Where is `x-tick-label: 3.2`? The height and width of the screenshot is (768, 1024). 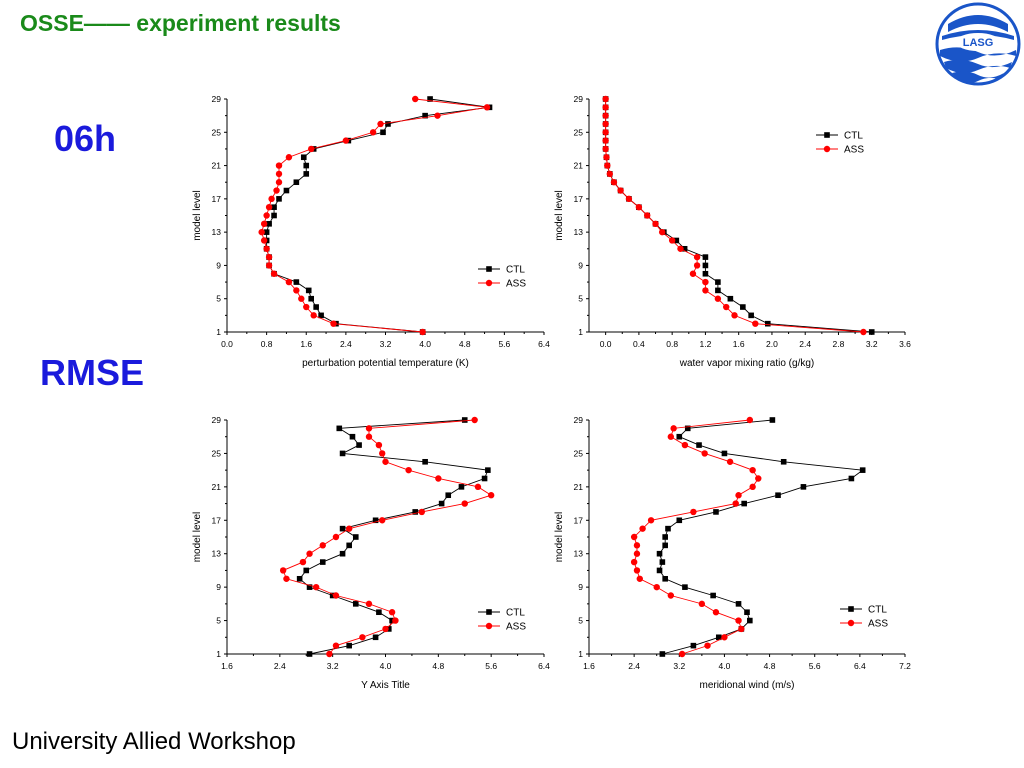
x-tick-label: 3.2 is located at coordinates (333, 666).